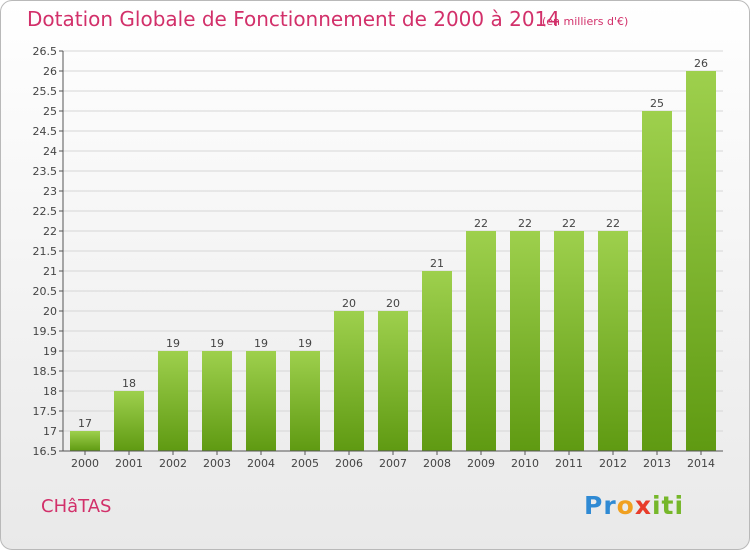  What do you see at coordinates (85, 423) in the screenshot?
I see `bar-value-label: 17` at bounding box center [85, 423].